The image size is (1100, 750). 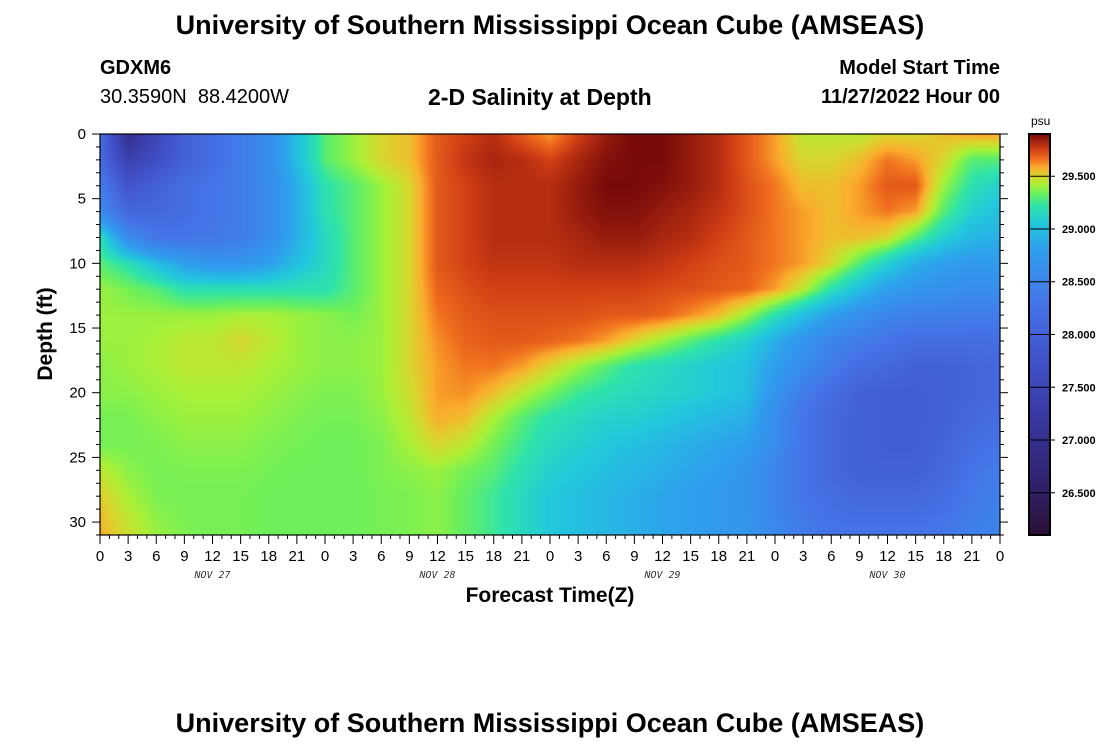 What do you see at coordinates (77, 522) in the screenshot?
I see `y-tick-label: 30` at bounding box center [77, 522].